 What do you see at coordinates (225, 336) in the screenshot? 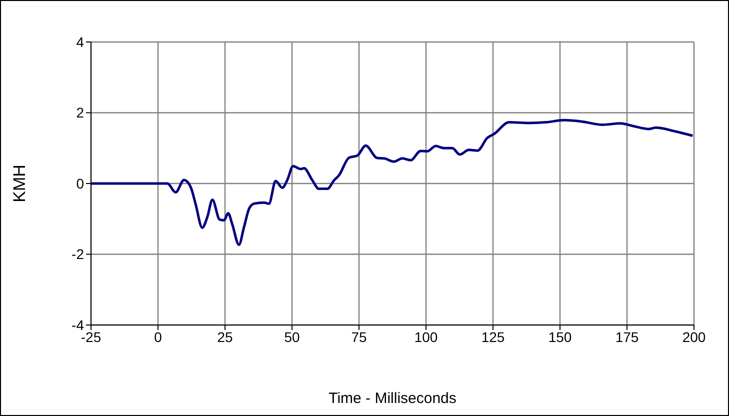
I see `x-tick-label: 25` at bounding box center [225, 336].